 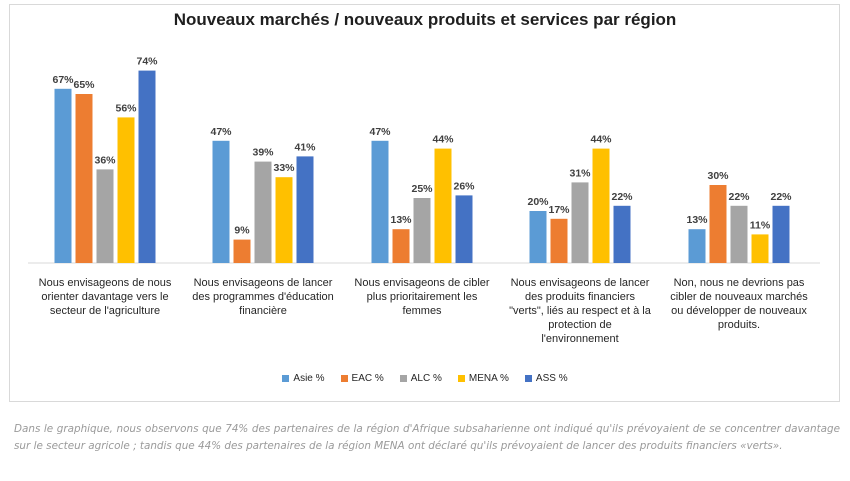 I want to click on legend-item: EAC %, so click(x=362, y=378).